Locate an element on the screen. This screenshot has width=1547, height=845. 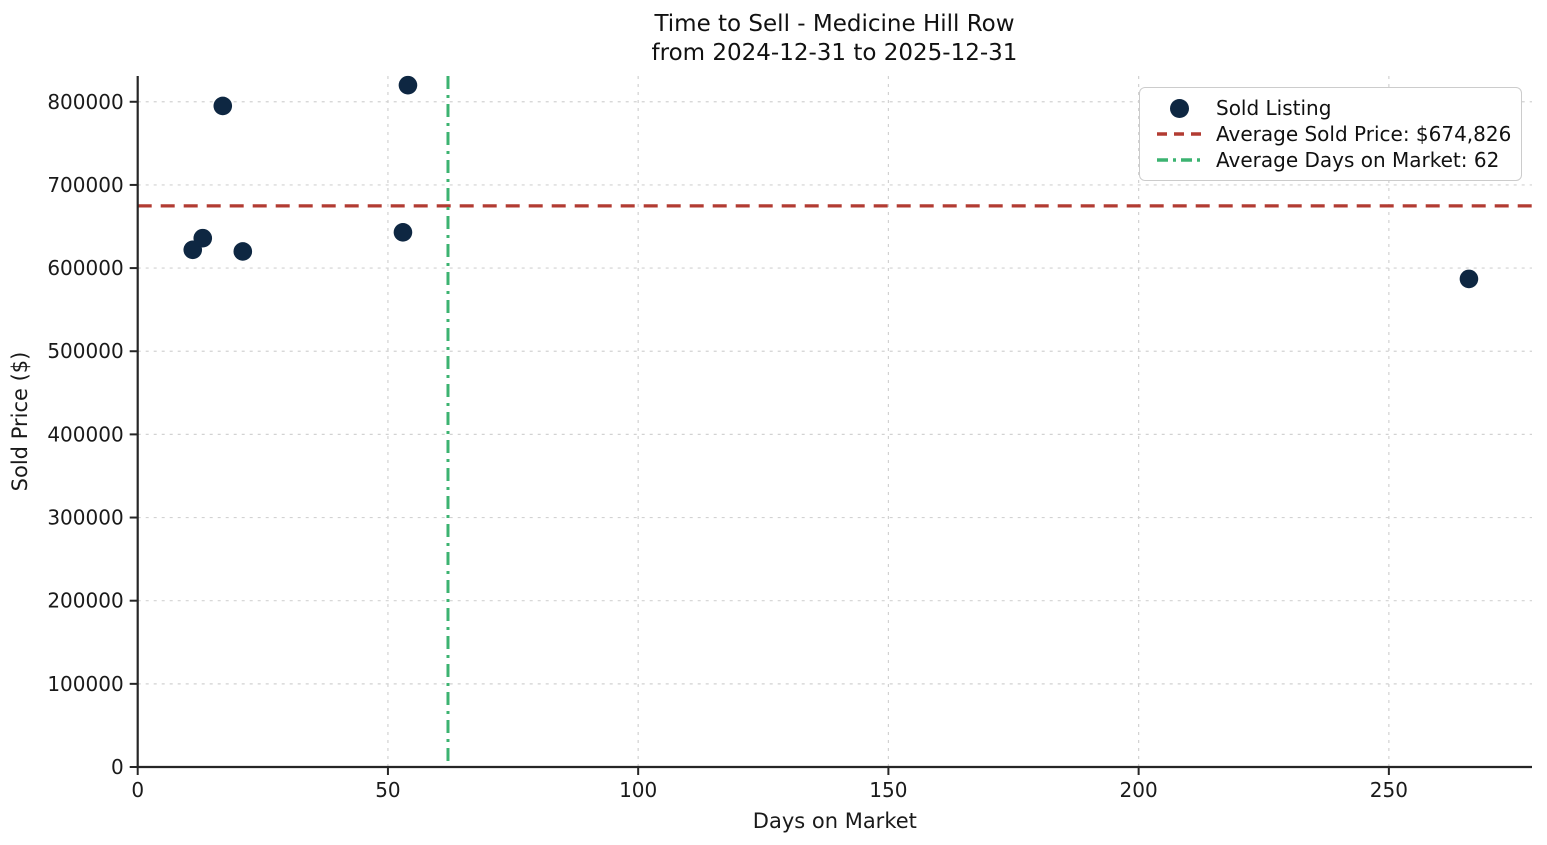
dashed-line-icon is located at coordinates (1179, 134).